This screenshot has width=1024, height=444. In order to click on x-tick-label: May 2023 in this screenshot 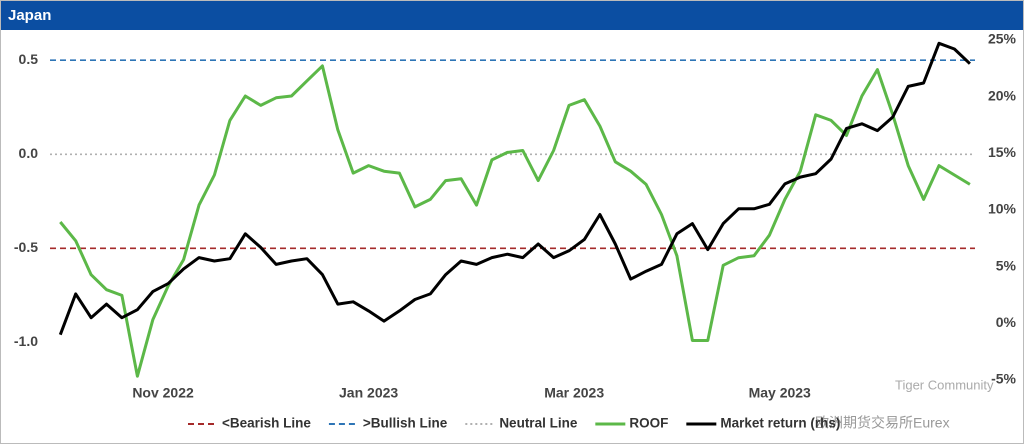, I will do `click(780, 393)`.